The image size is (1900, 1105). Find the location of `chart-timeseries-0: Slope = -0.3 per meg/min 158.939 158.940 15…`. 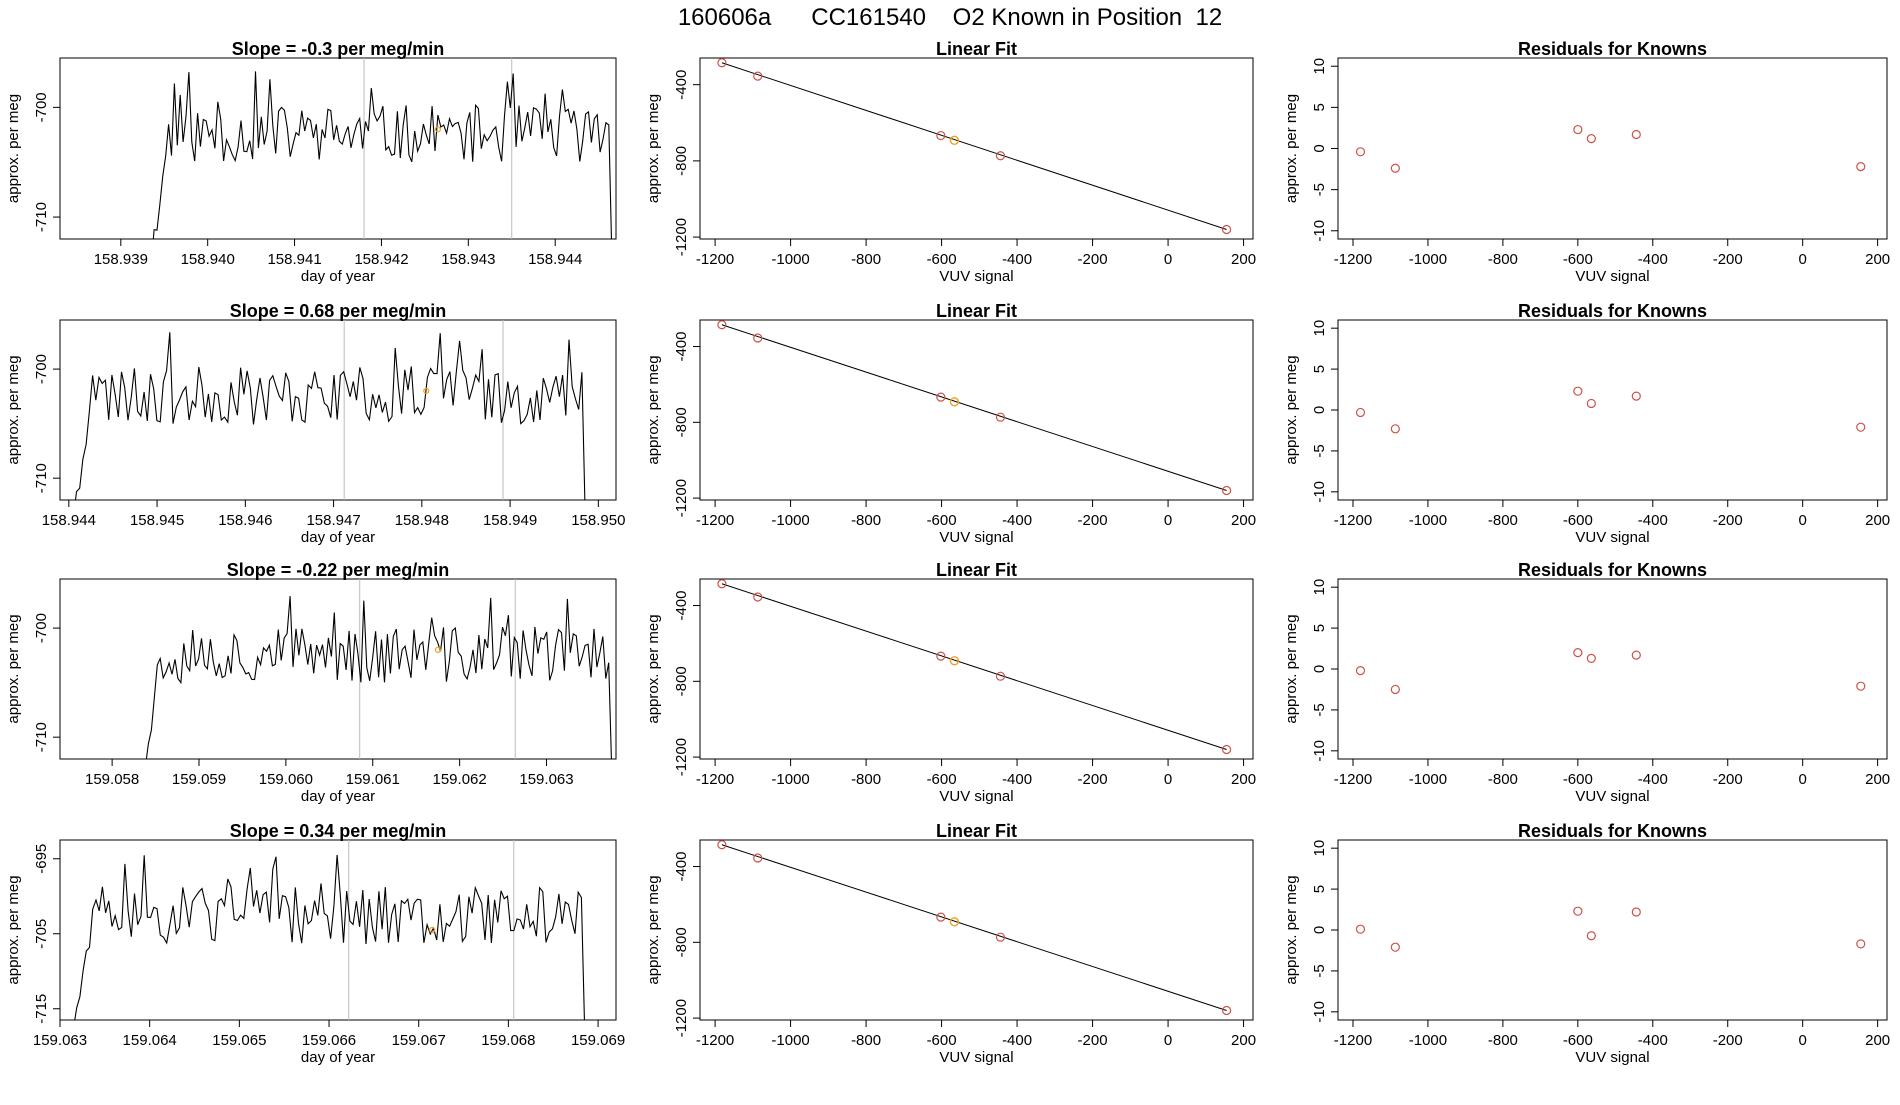

chart-timeseries-0: Slope = -0.3 per meg/min 158.939 158.940 15… is located at coordinates (311, 162).